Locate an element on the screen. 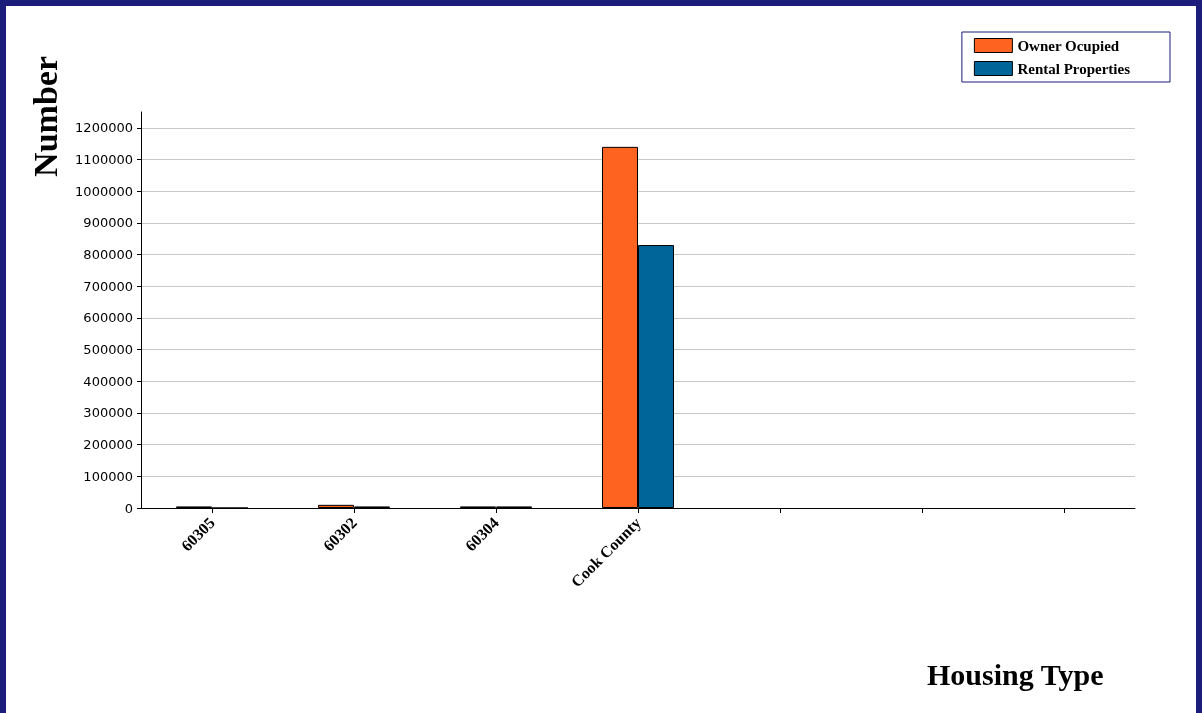 The width and height of the screenshot is (1202, 713). y-tick-label: 0 is located at coordinates (128, 508).